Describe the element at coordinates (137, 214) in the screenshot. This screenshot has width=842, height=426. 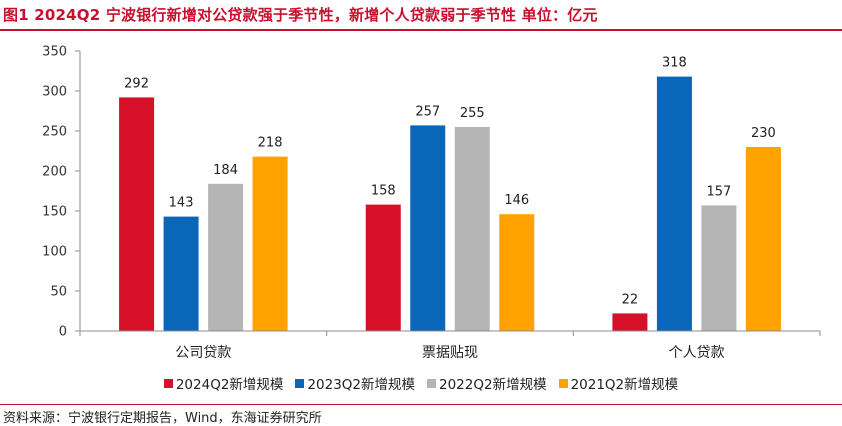
I see `bar-2024Q2新增规模-公司贷款` at that location.